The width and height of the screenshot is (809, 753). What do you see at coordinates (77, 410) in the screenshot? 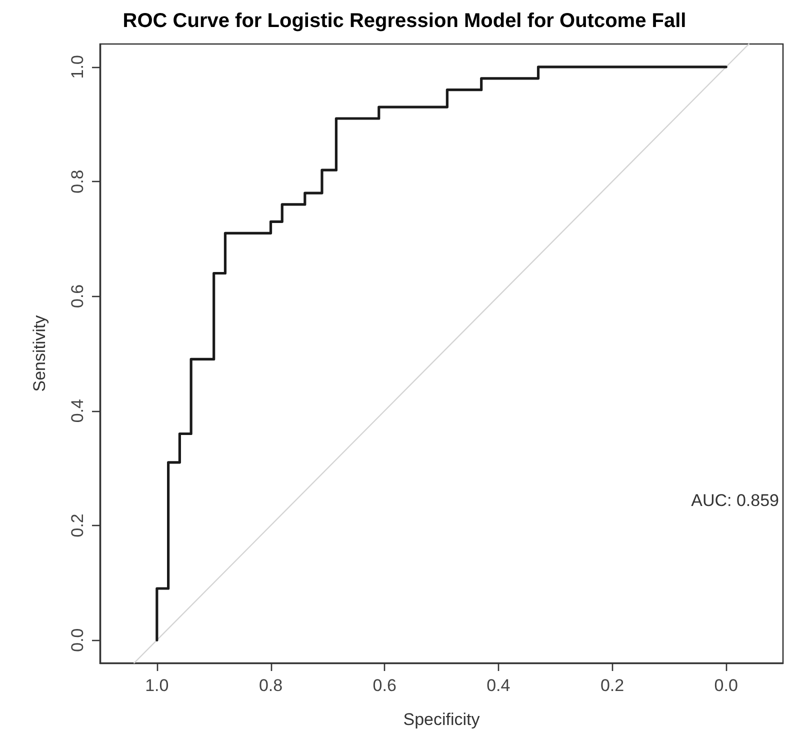
I see `y-tick-label: 0.4` at bounding box center [77, 410].